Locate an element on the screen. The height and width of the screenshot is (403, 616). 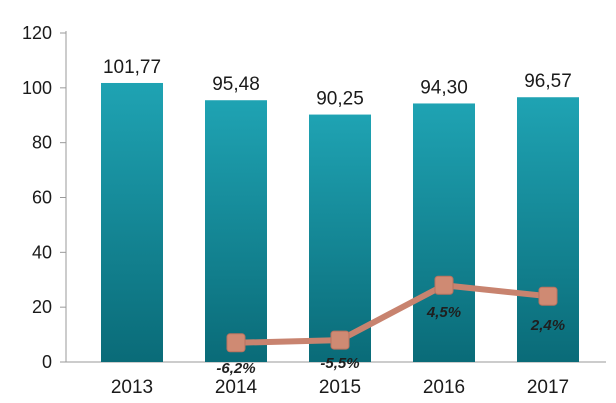
growth-value-labels: -6,2% -5,5% 4,5% 2,4% is located at coordinates (390, 340).